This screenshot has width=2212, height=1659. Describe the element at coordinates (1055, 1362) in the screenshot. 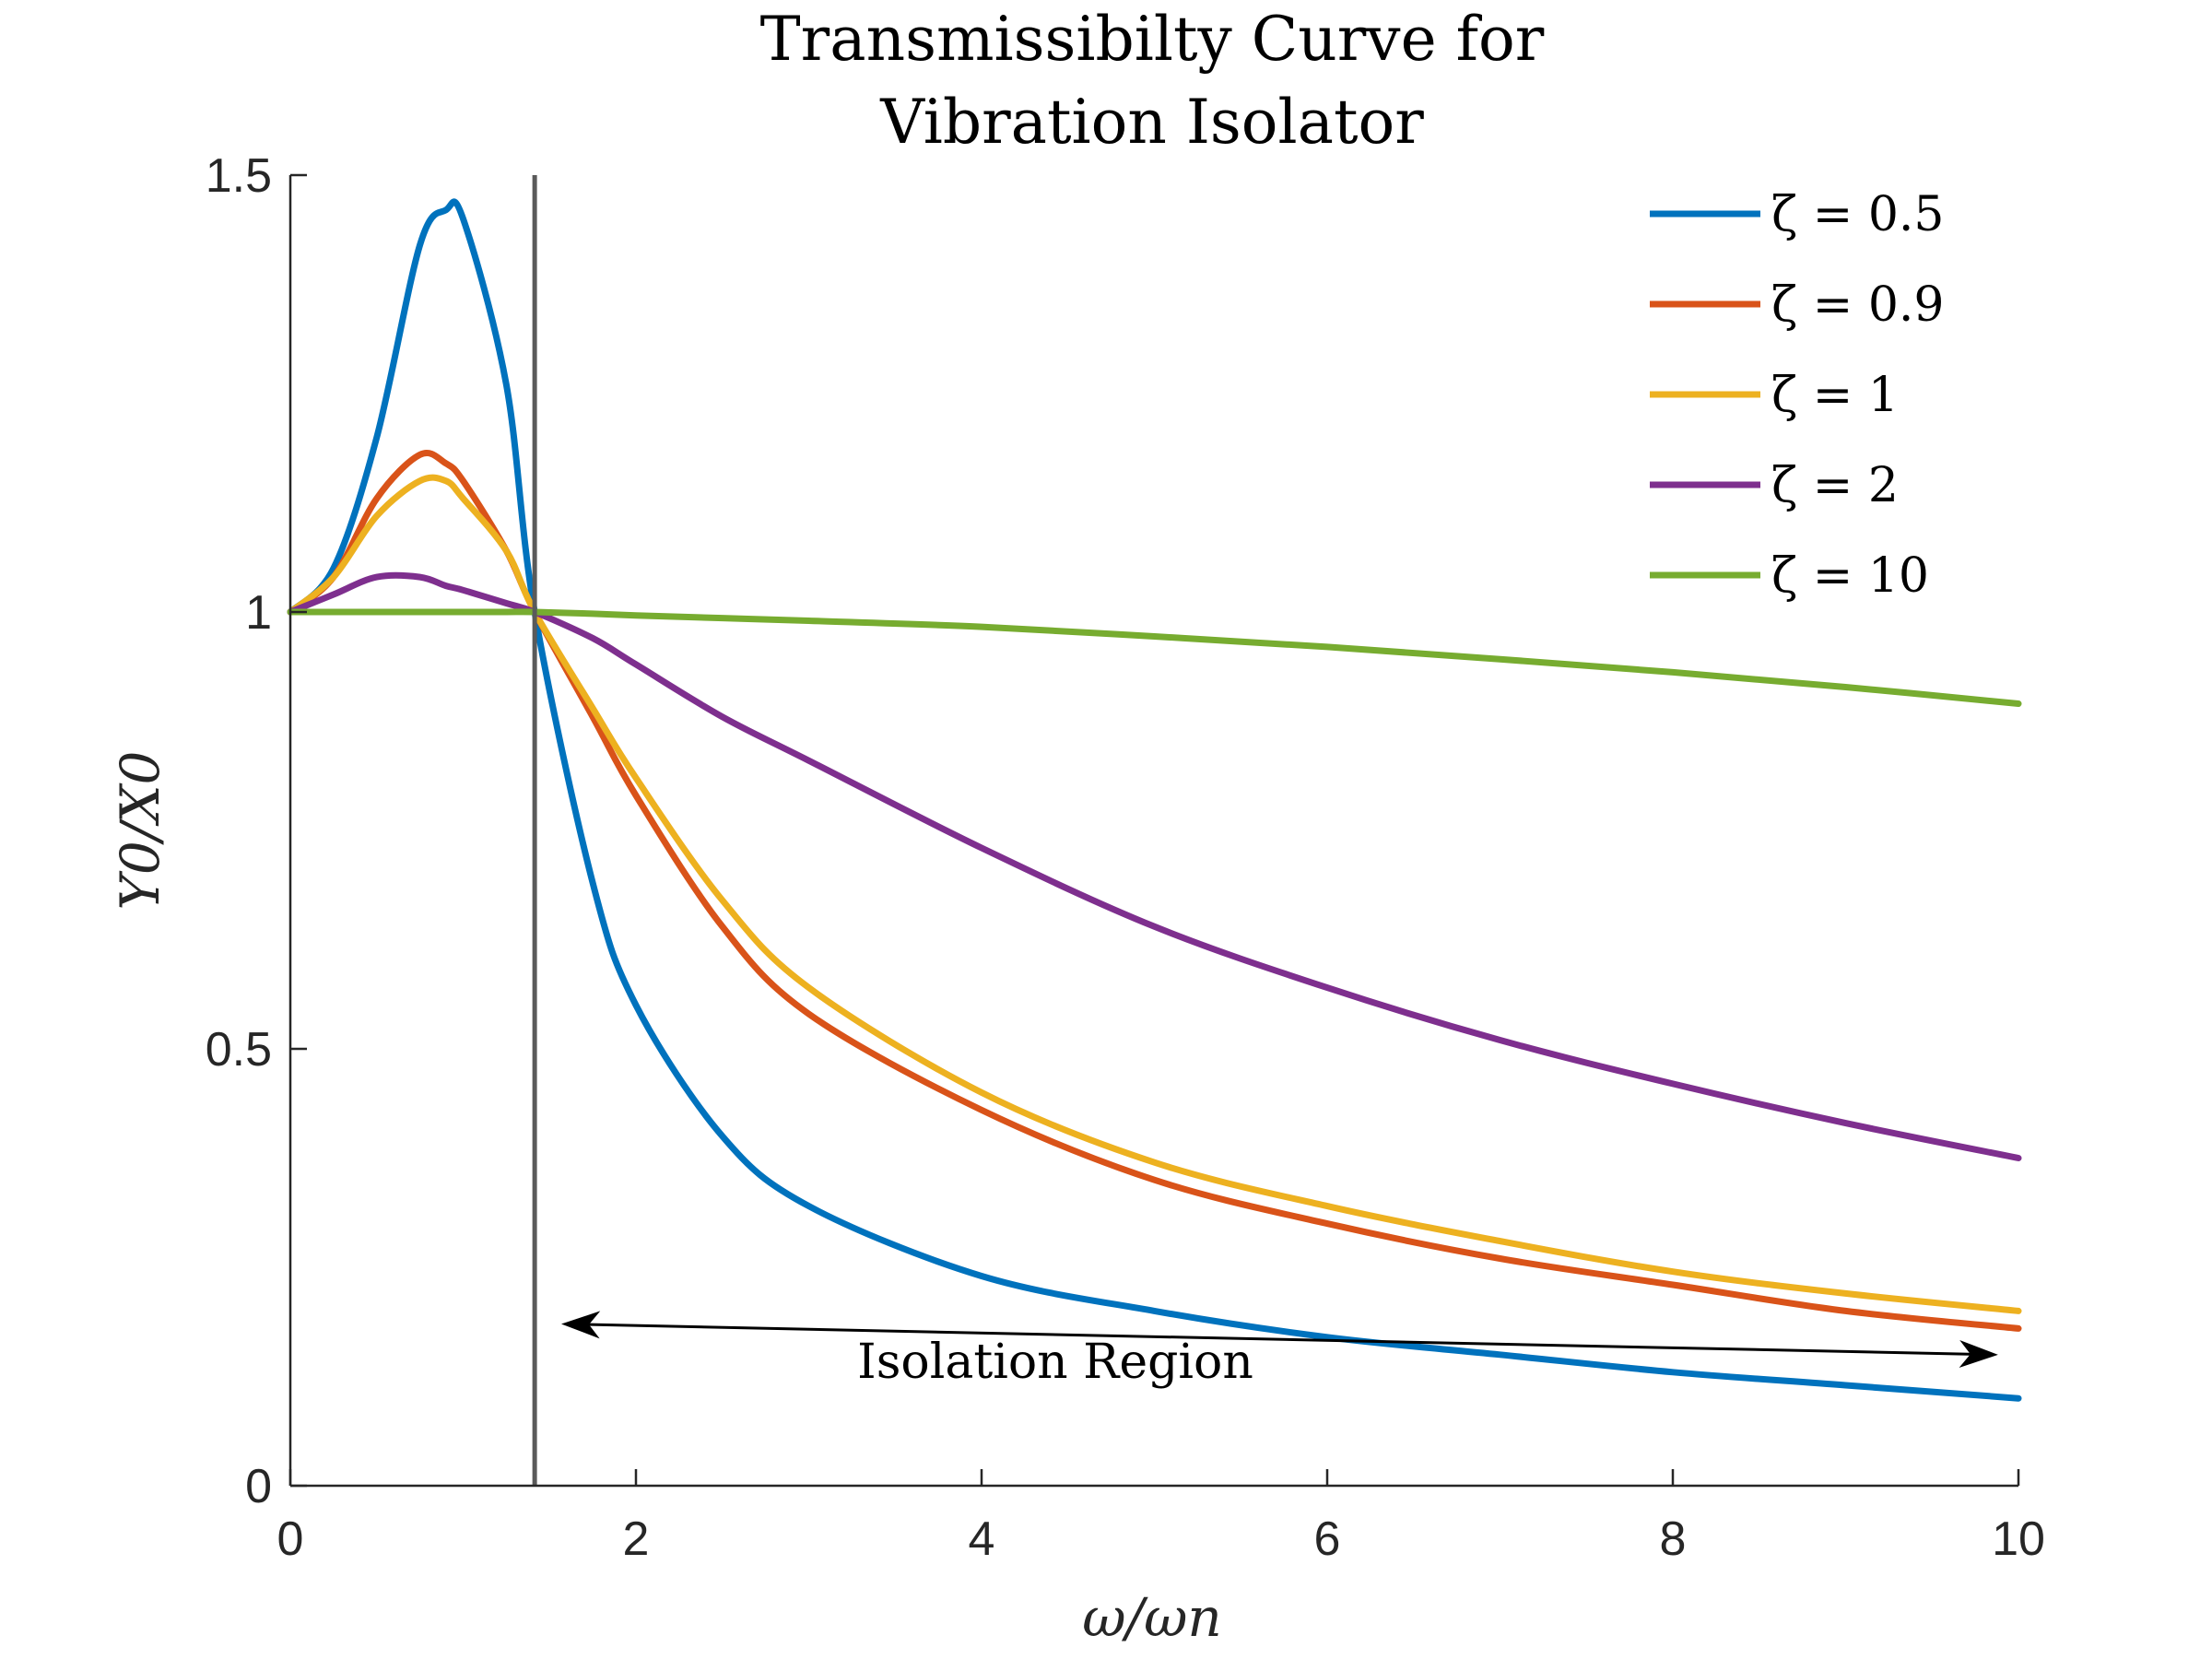

I see `isolation-region-label: Isolation Region` at that location.